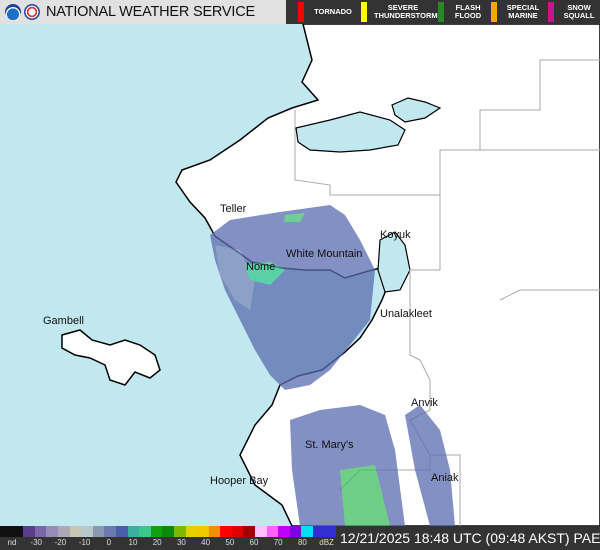 The width and height of the screenshot is (600, 550). I want to click on koyuk-bay, so click(394, 262).